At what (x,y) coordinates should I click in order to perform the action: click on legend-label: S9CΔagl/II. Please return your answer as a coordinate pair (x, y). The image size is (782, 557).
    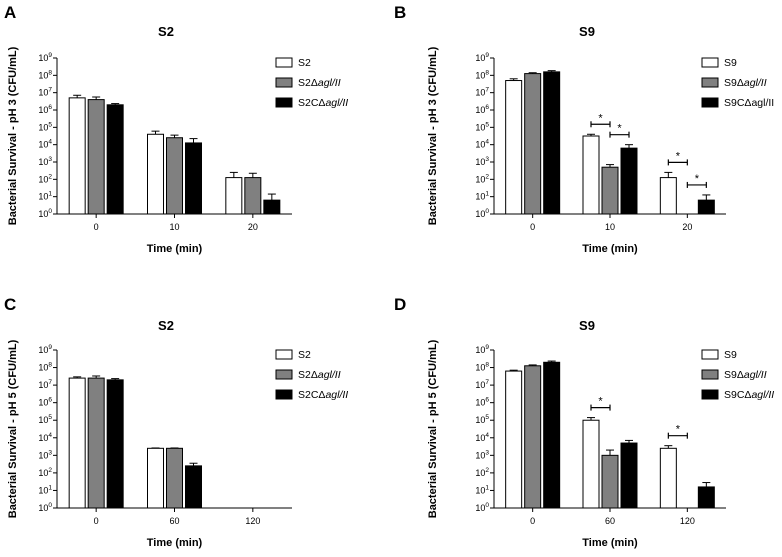
    Looking at the image, I should click on (749, 103).